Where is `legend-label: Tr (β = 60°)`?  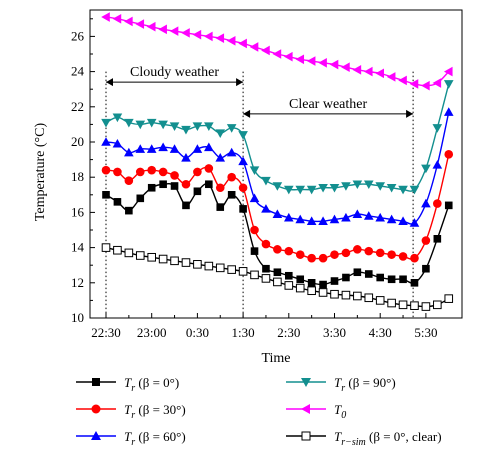
legend-label: Tr (β = 60°) is located at coordinates (155, 438).